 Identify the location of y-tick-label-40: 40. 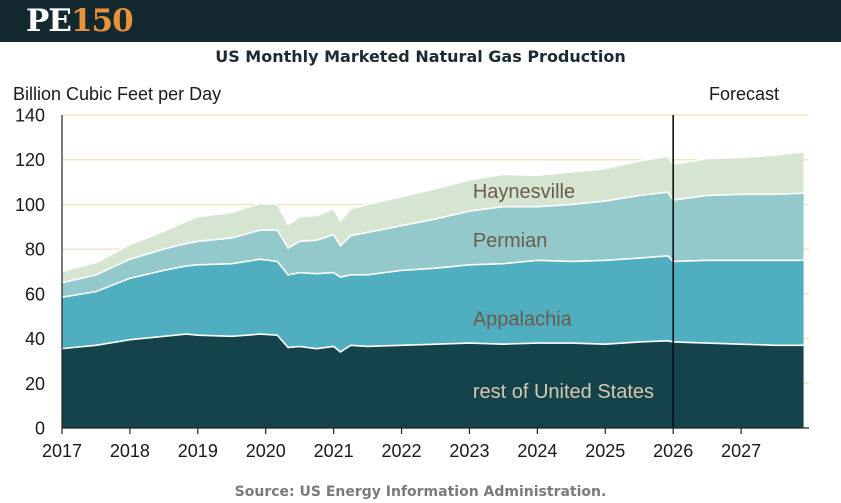
(35, 339).